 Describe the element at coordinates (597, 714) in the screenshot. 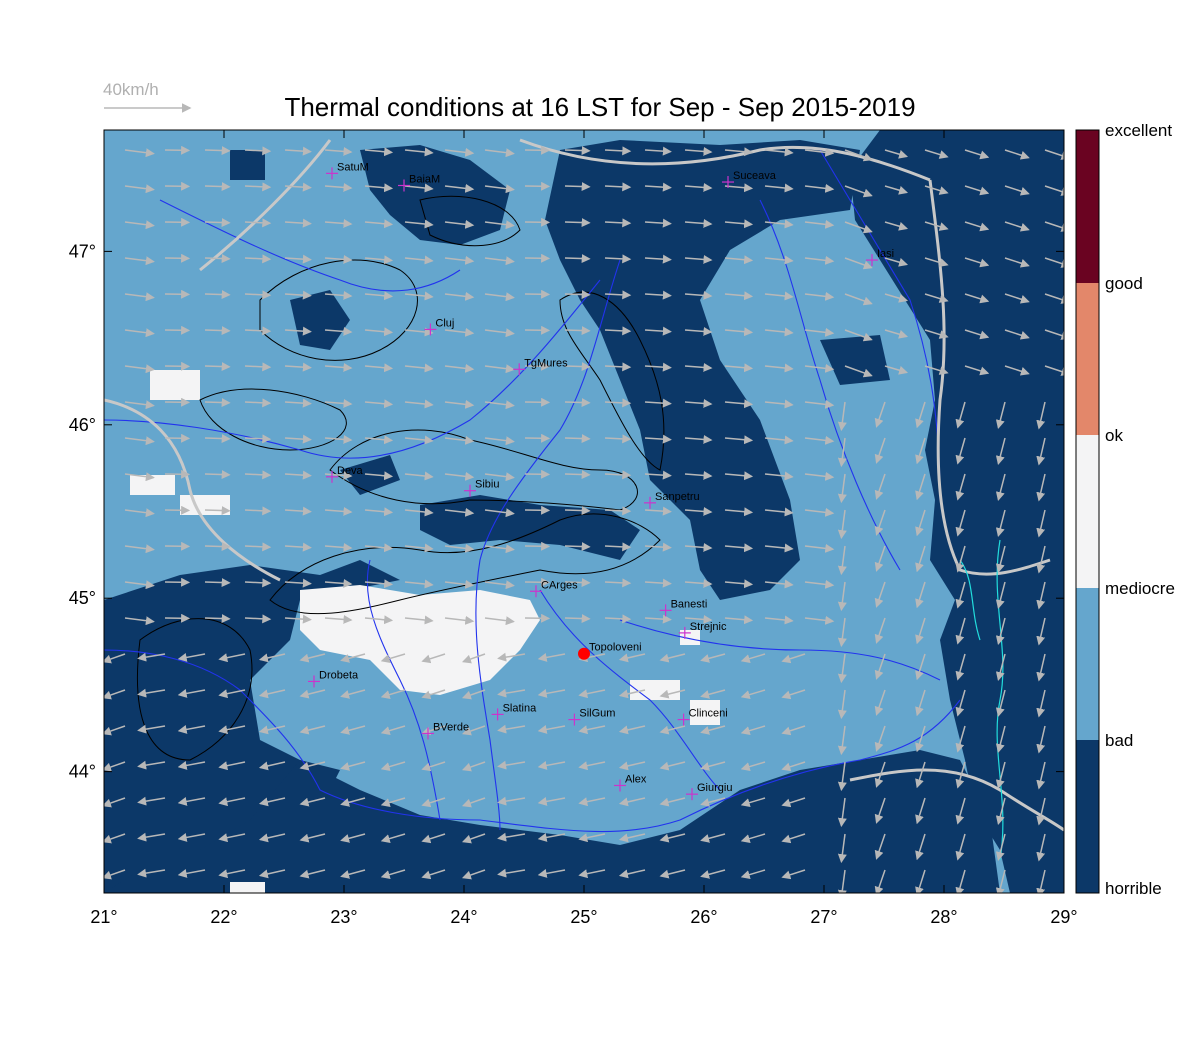

I see `city-label: SilGum` at that location.